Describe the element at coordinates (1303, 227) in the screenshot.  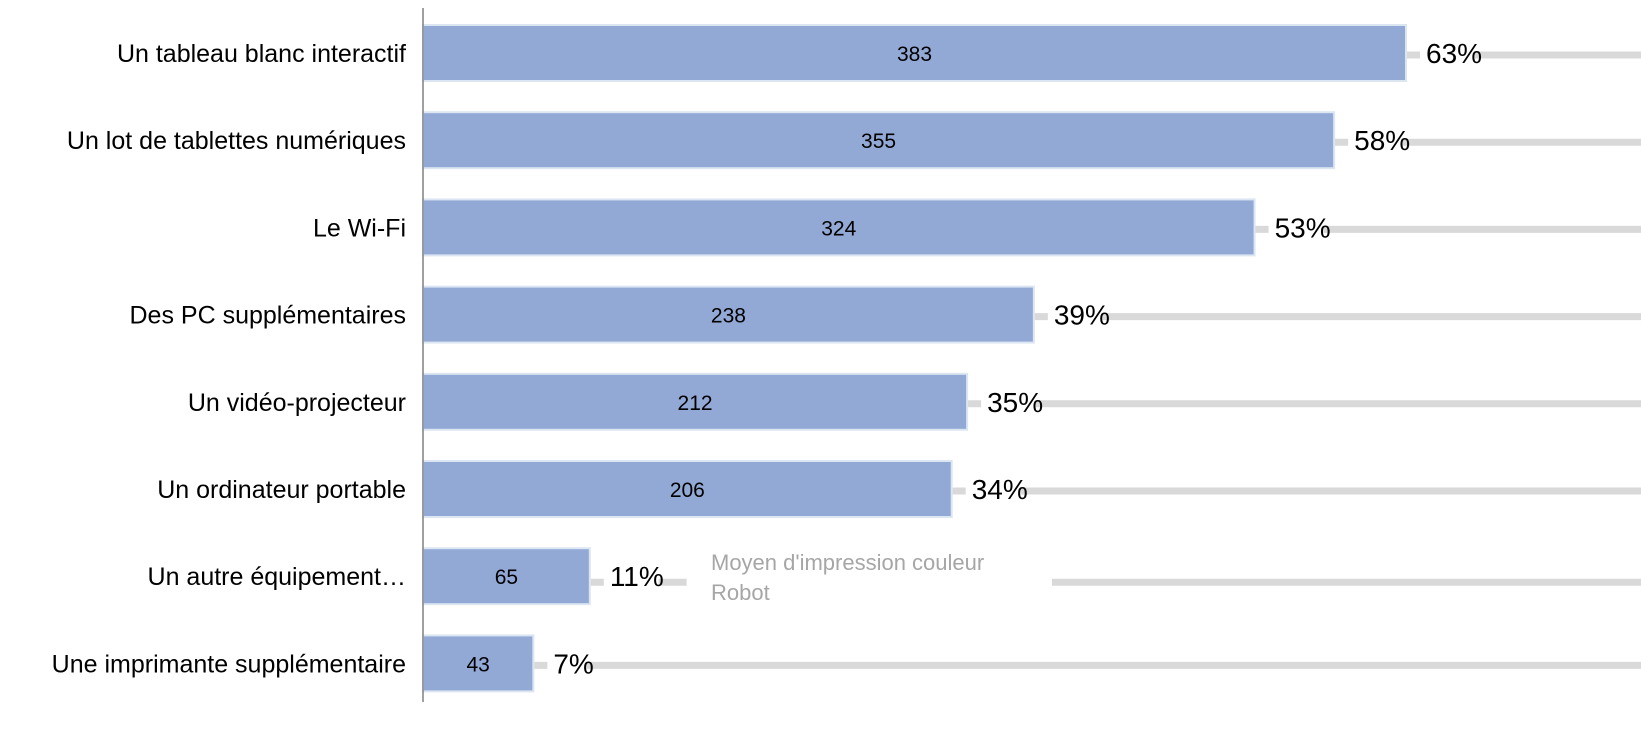
I see `percent-label: 53%` at that location.